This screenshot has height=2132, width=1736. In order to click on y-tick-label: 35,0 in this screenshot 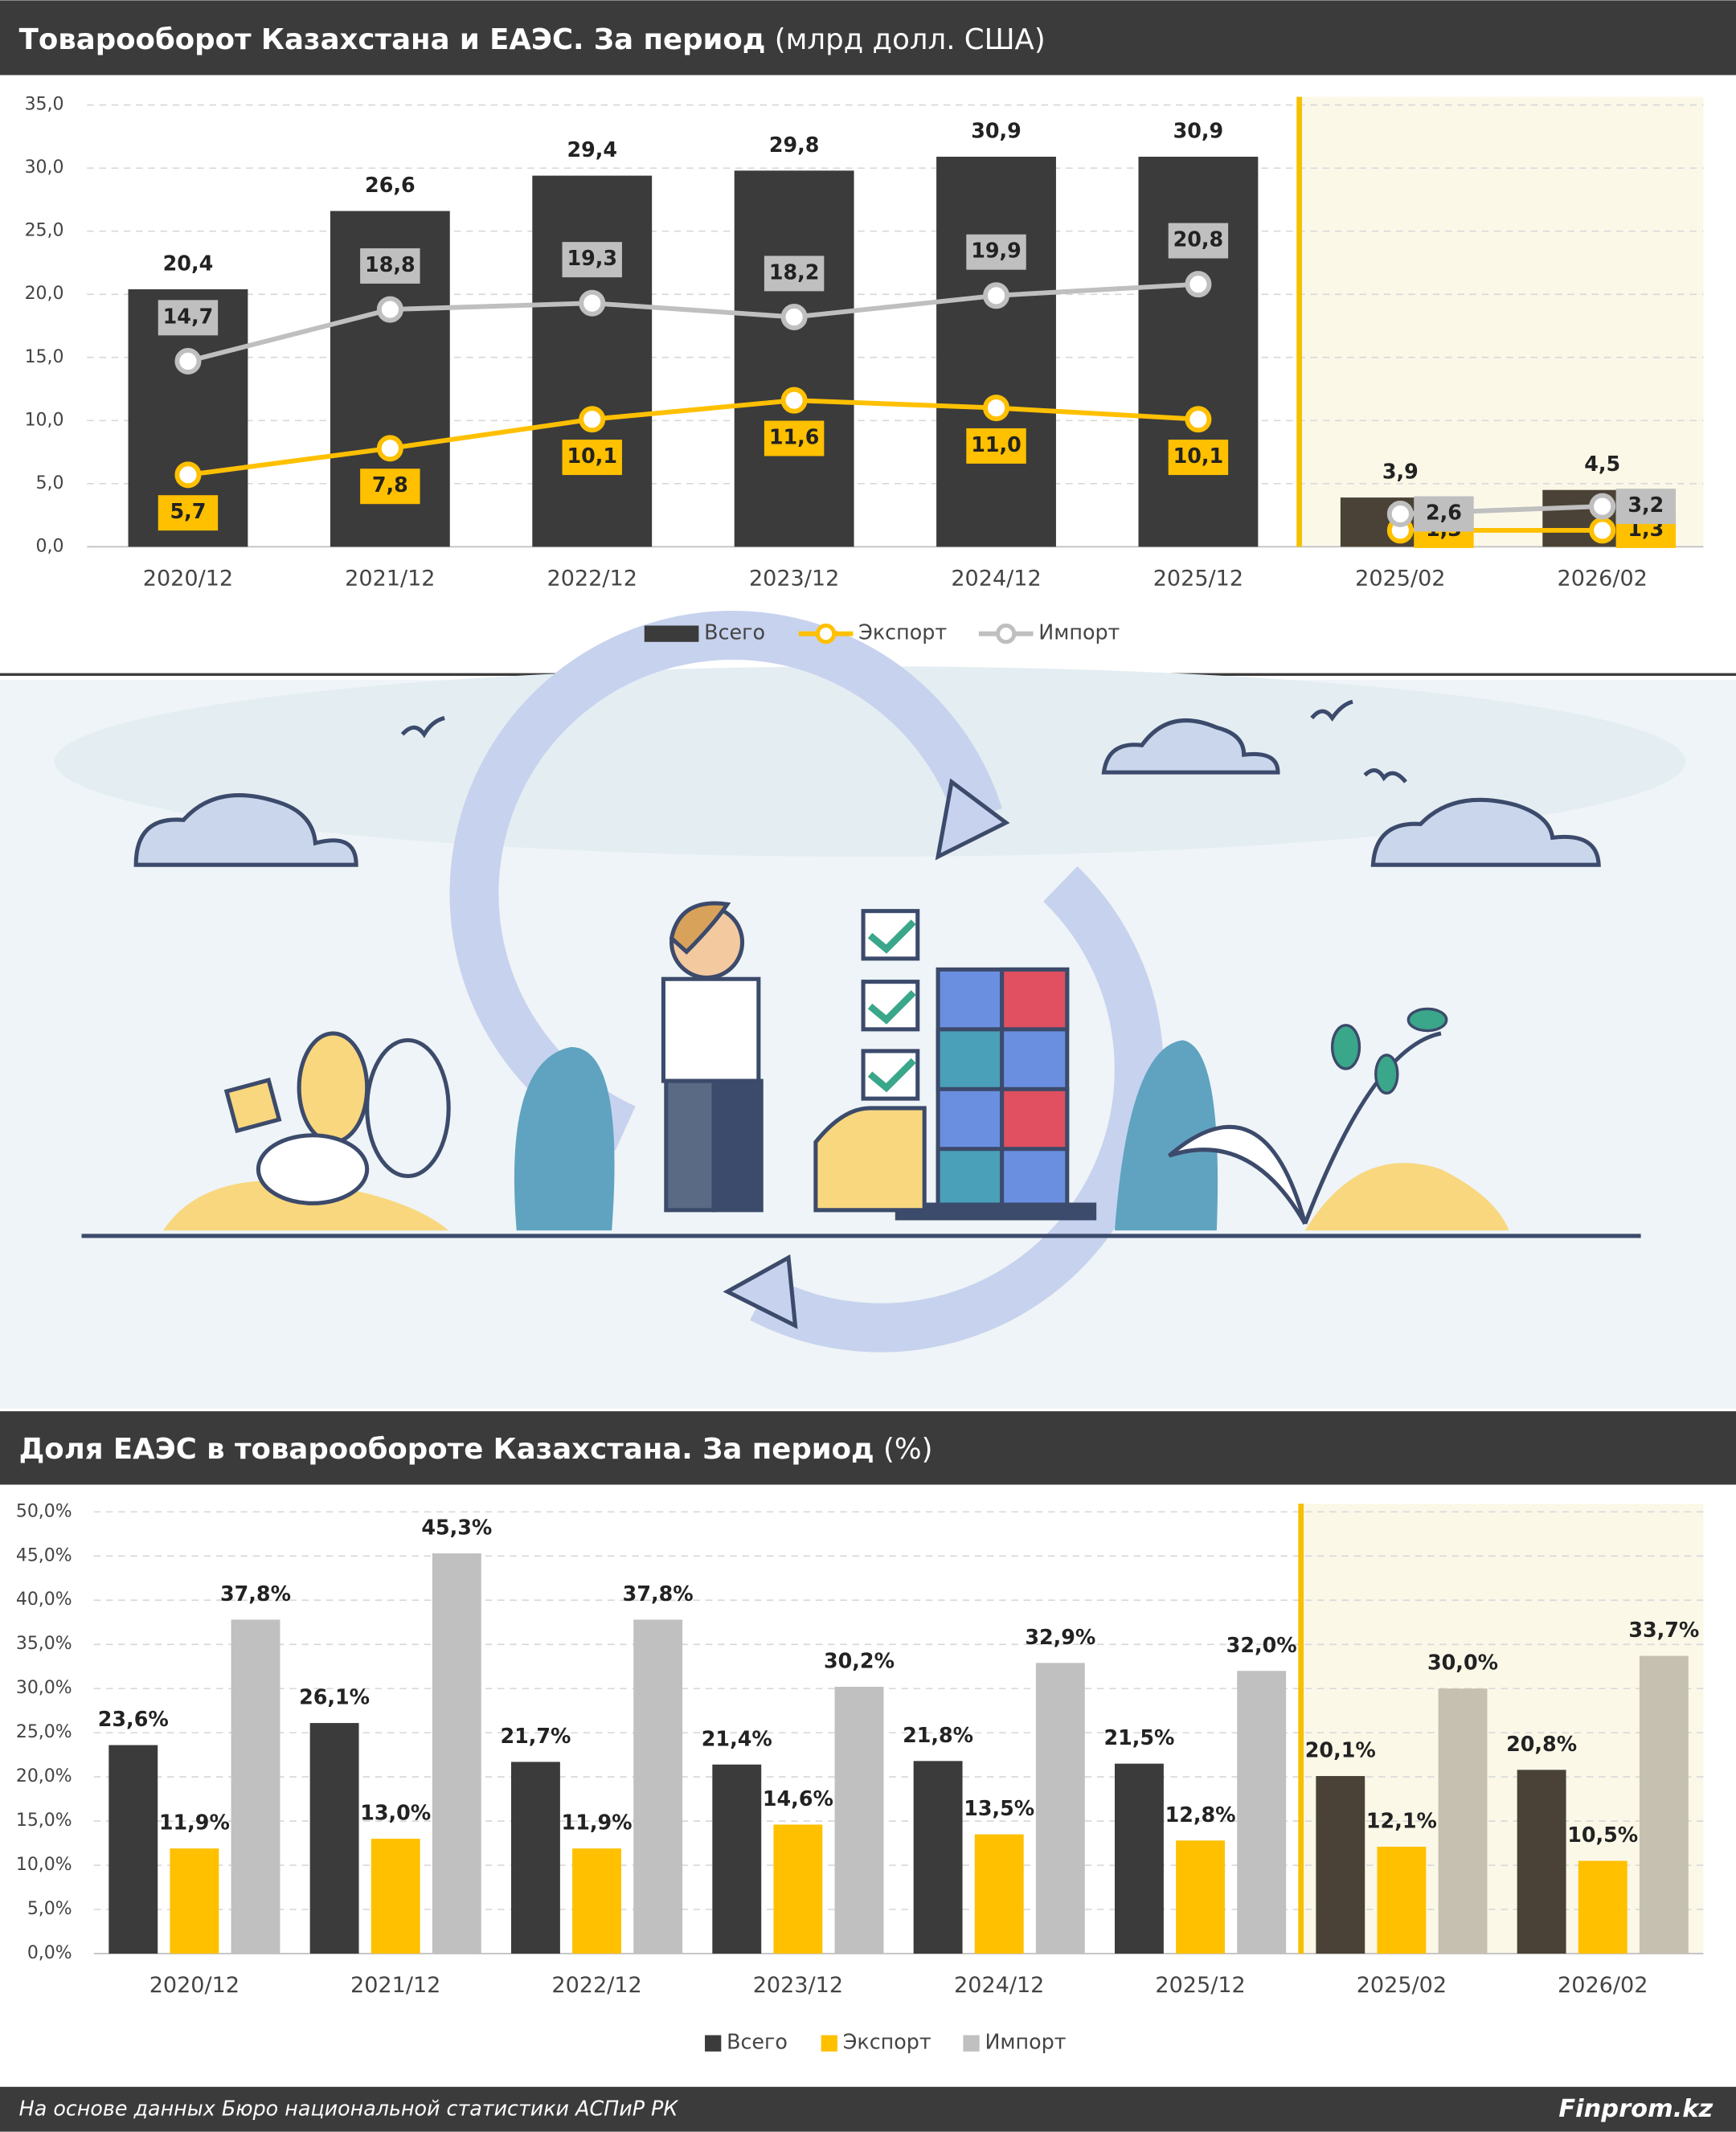, I will do `click(44, 105)`.